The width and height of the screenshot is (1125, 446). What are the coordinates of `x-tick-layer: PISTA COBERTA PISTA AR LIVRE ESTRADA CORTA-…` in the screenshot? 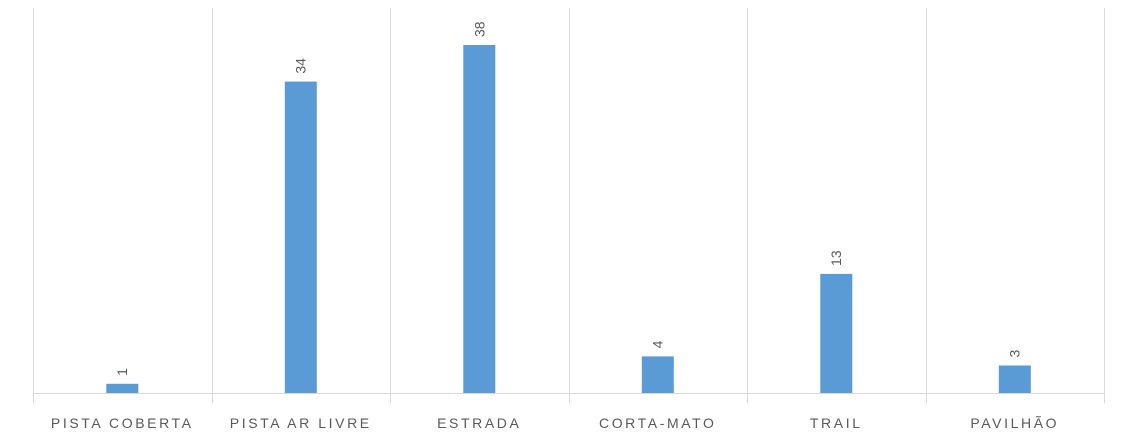 It's located at (555, 423).